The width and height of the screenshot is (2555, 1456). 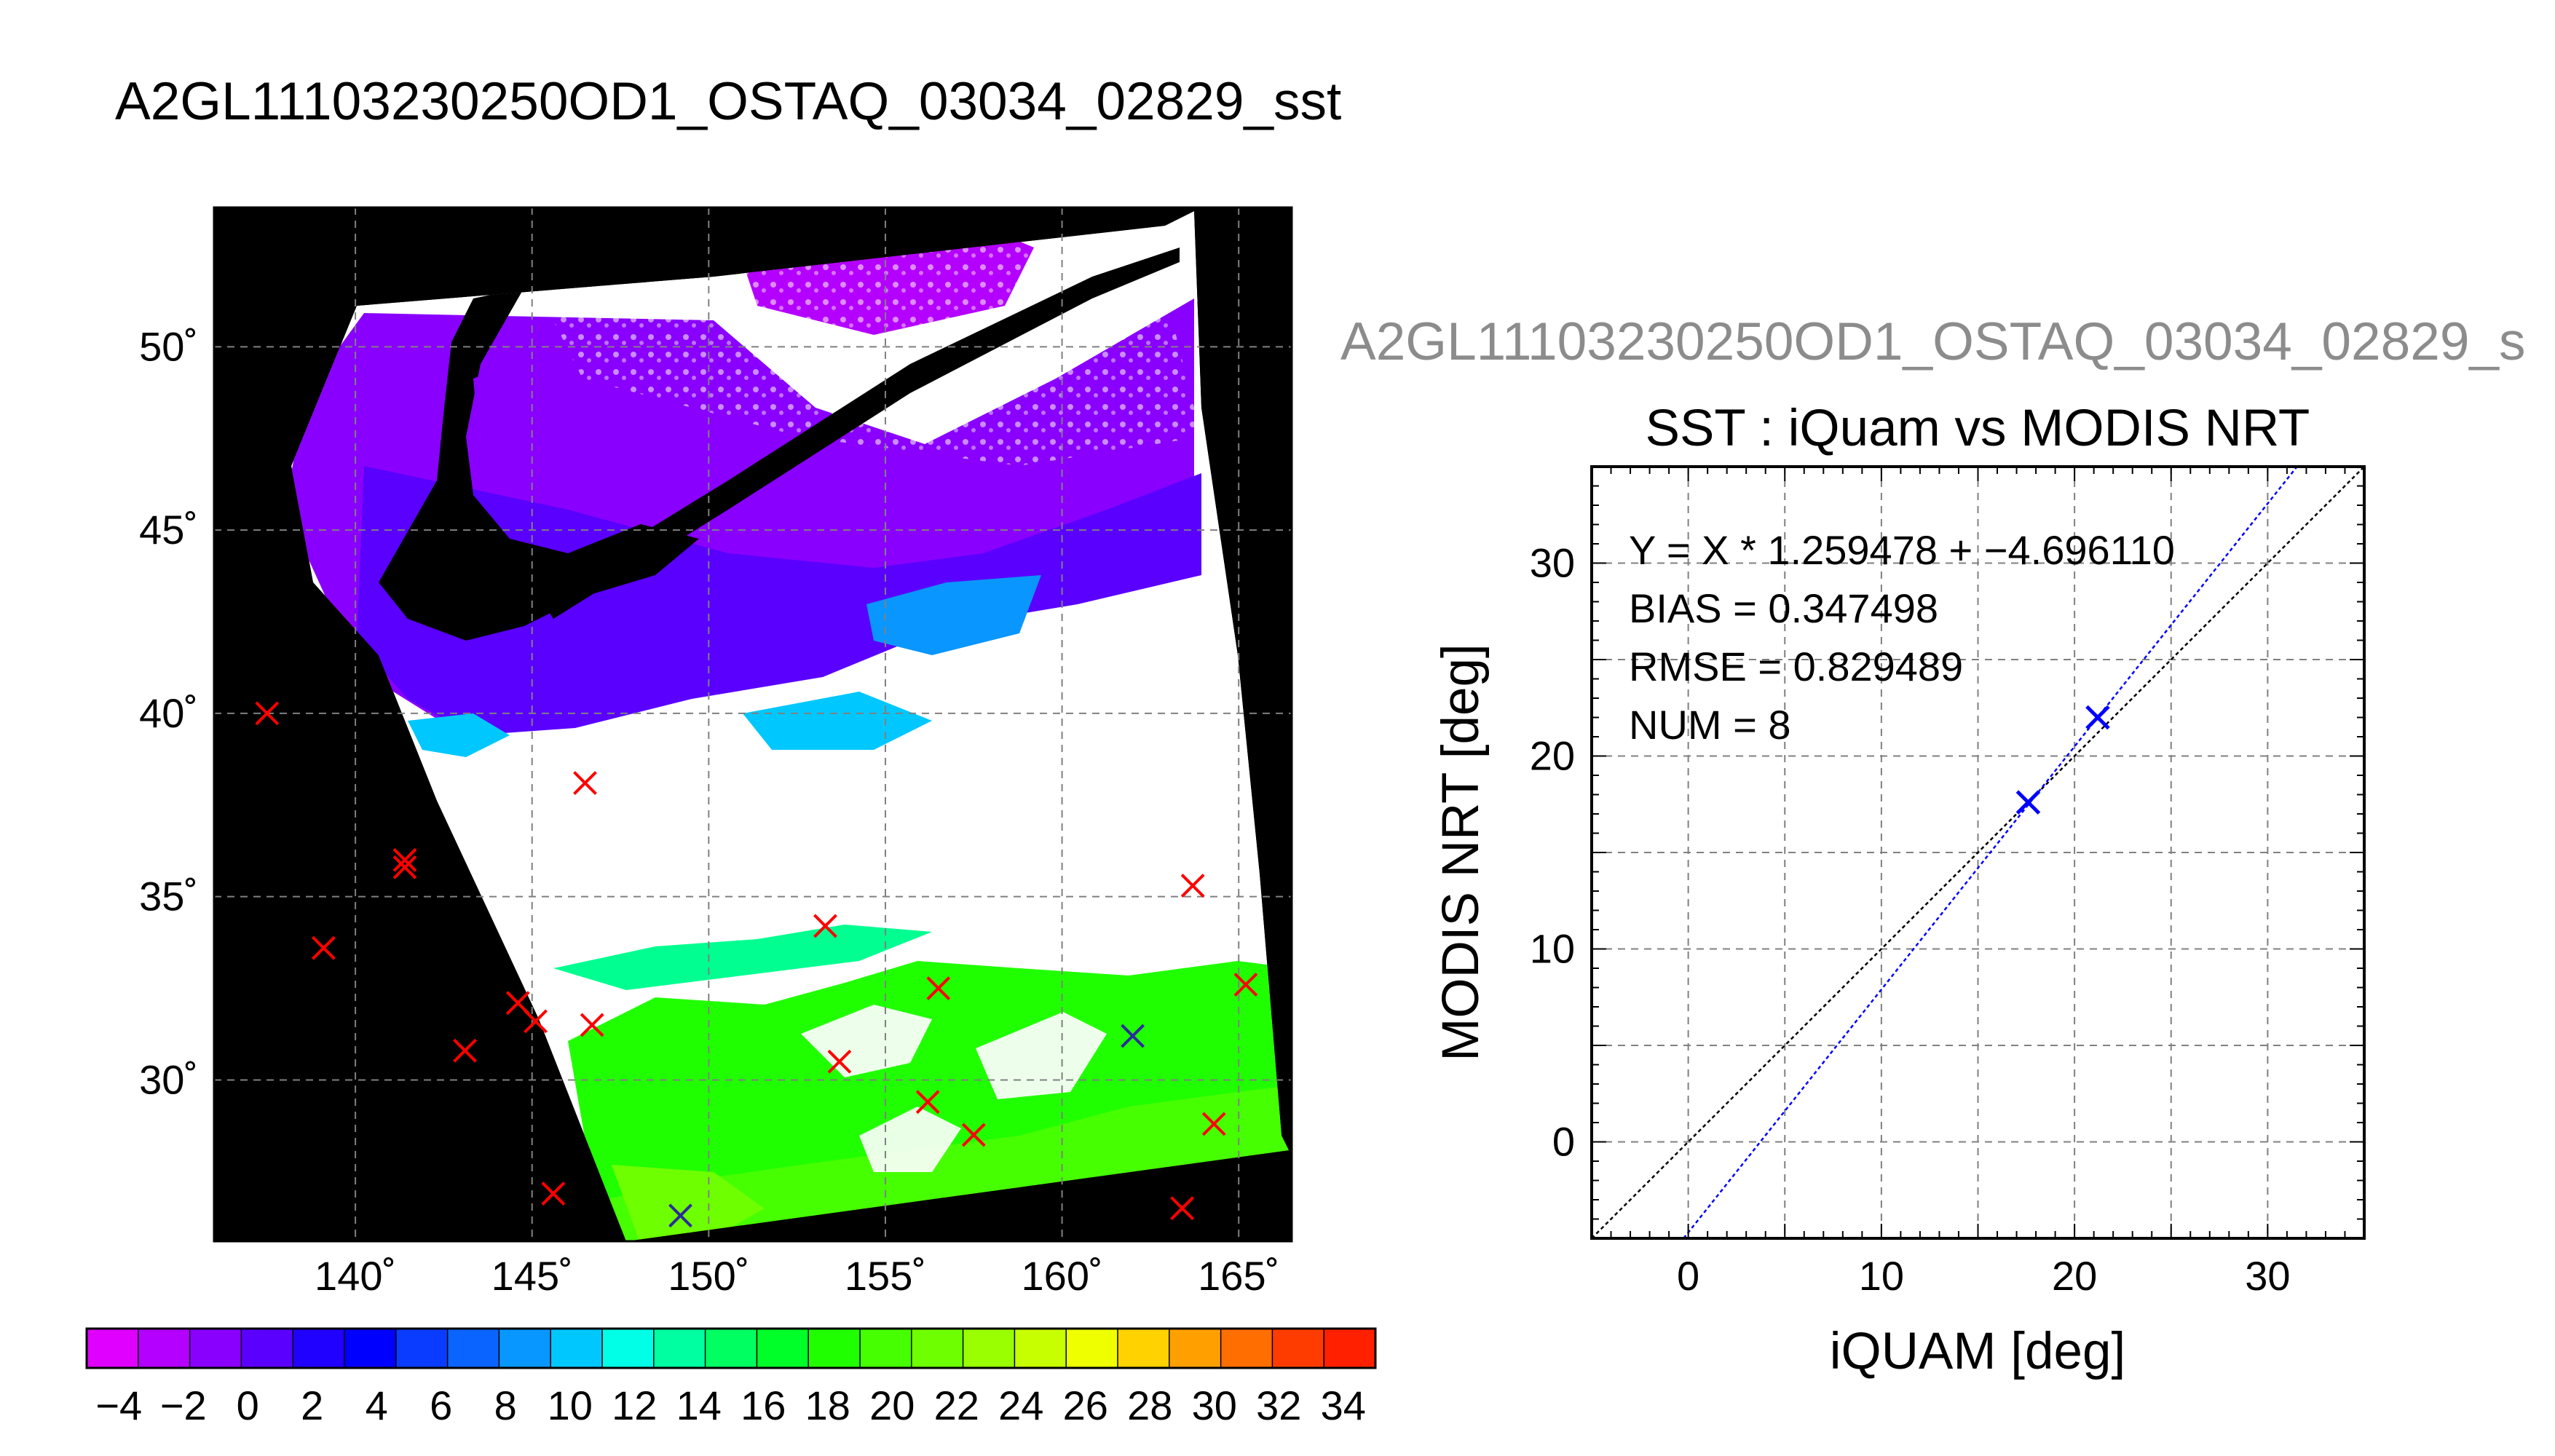 I want to click on map-x-tick-label: 140˚, so click(x=355, y=1276).